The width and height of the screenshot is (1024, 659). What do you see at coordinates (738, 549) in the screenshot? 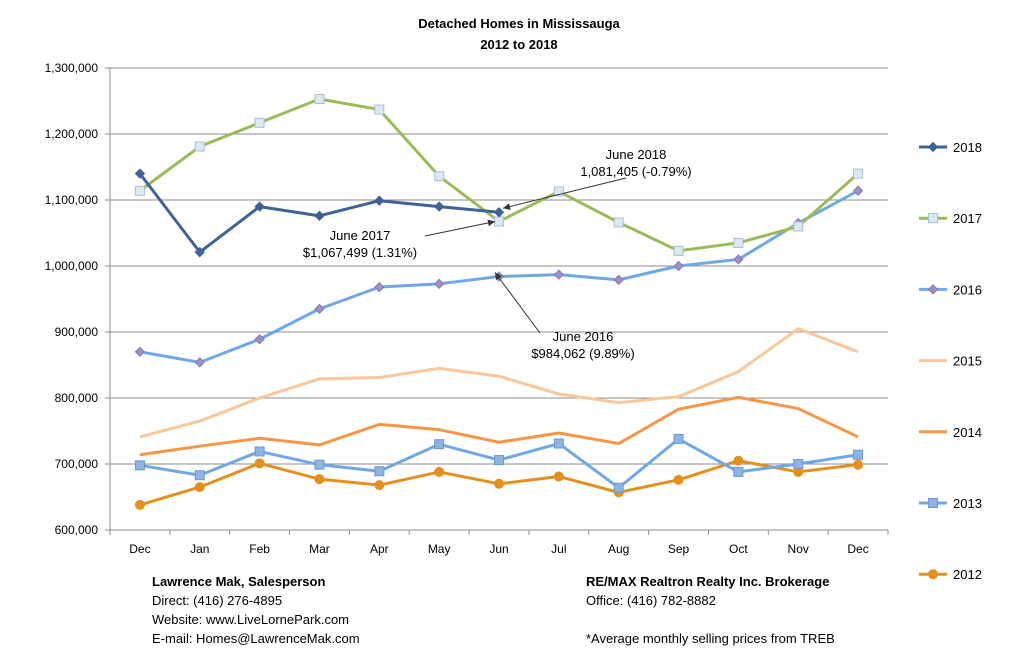
I see `x-tick-label: Oct` at bounding box center [738, 549].